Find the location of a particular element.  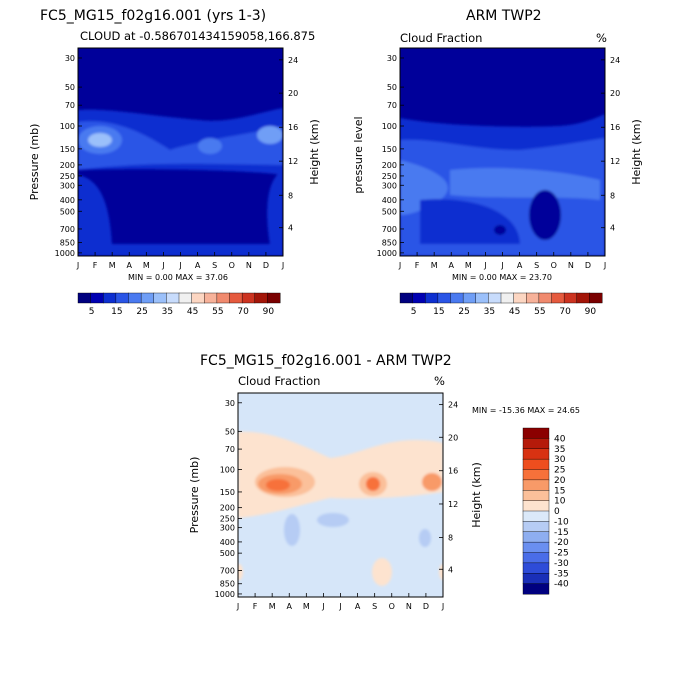

colorbar-label: 10 is located at coordinates (560, 502).